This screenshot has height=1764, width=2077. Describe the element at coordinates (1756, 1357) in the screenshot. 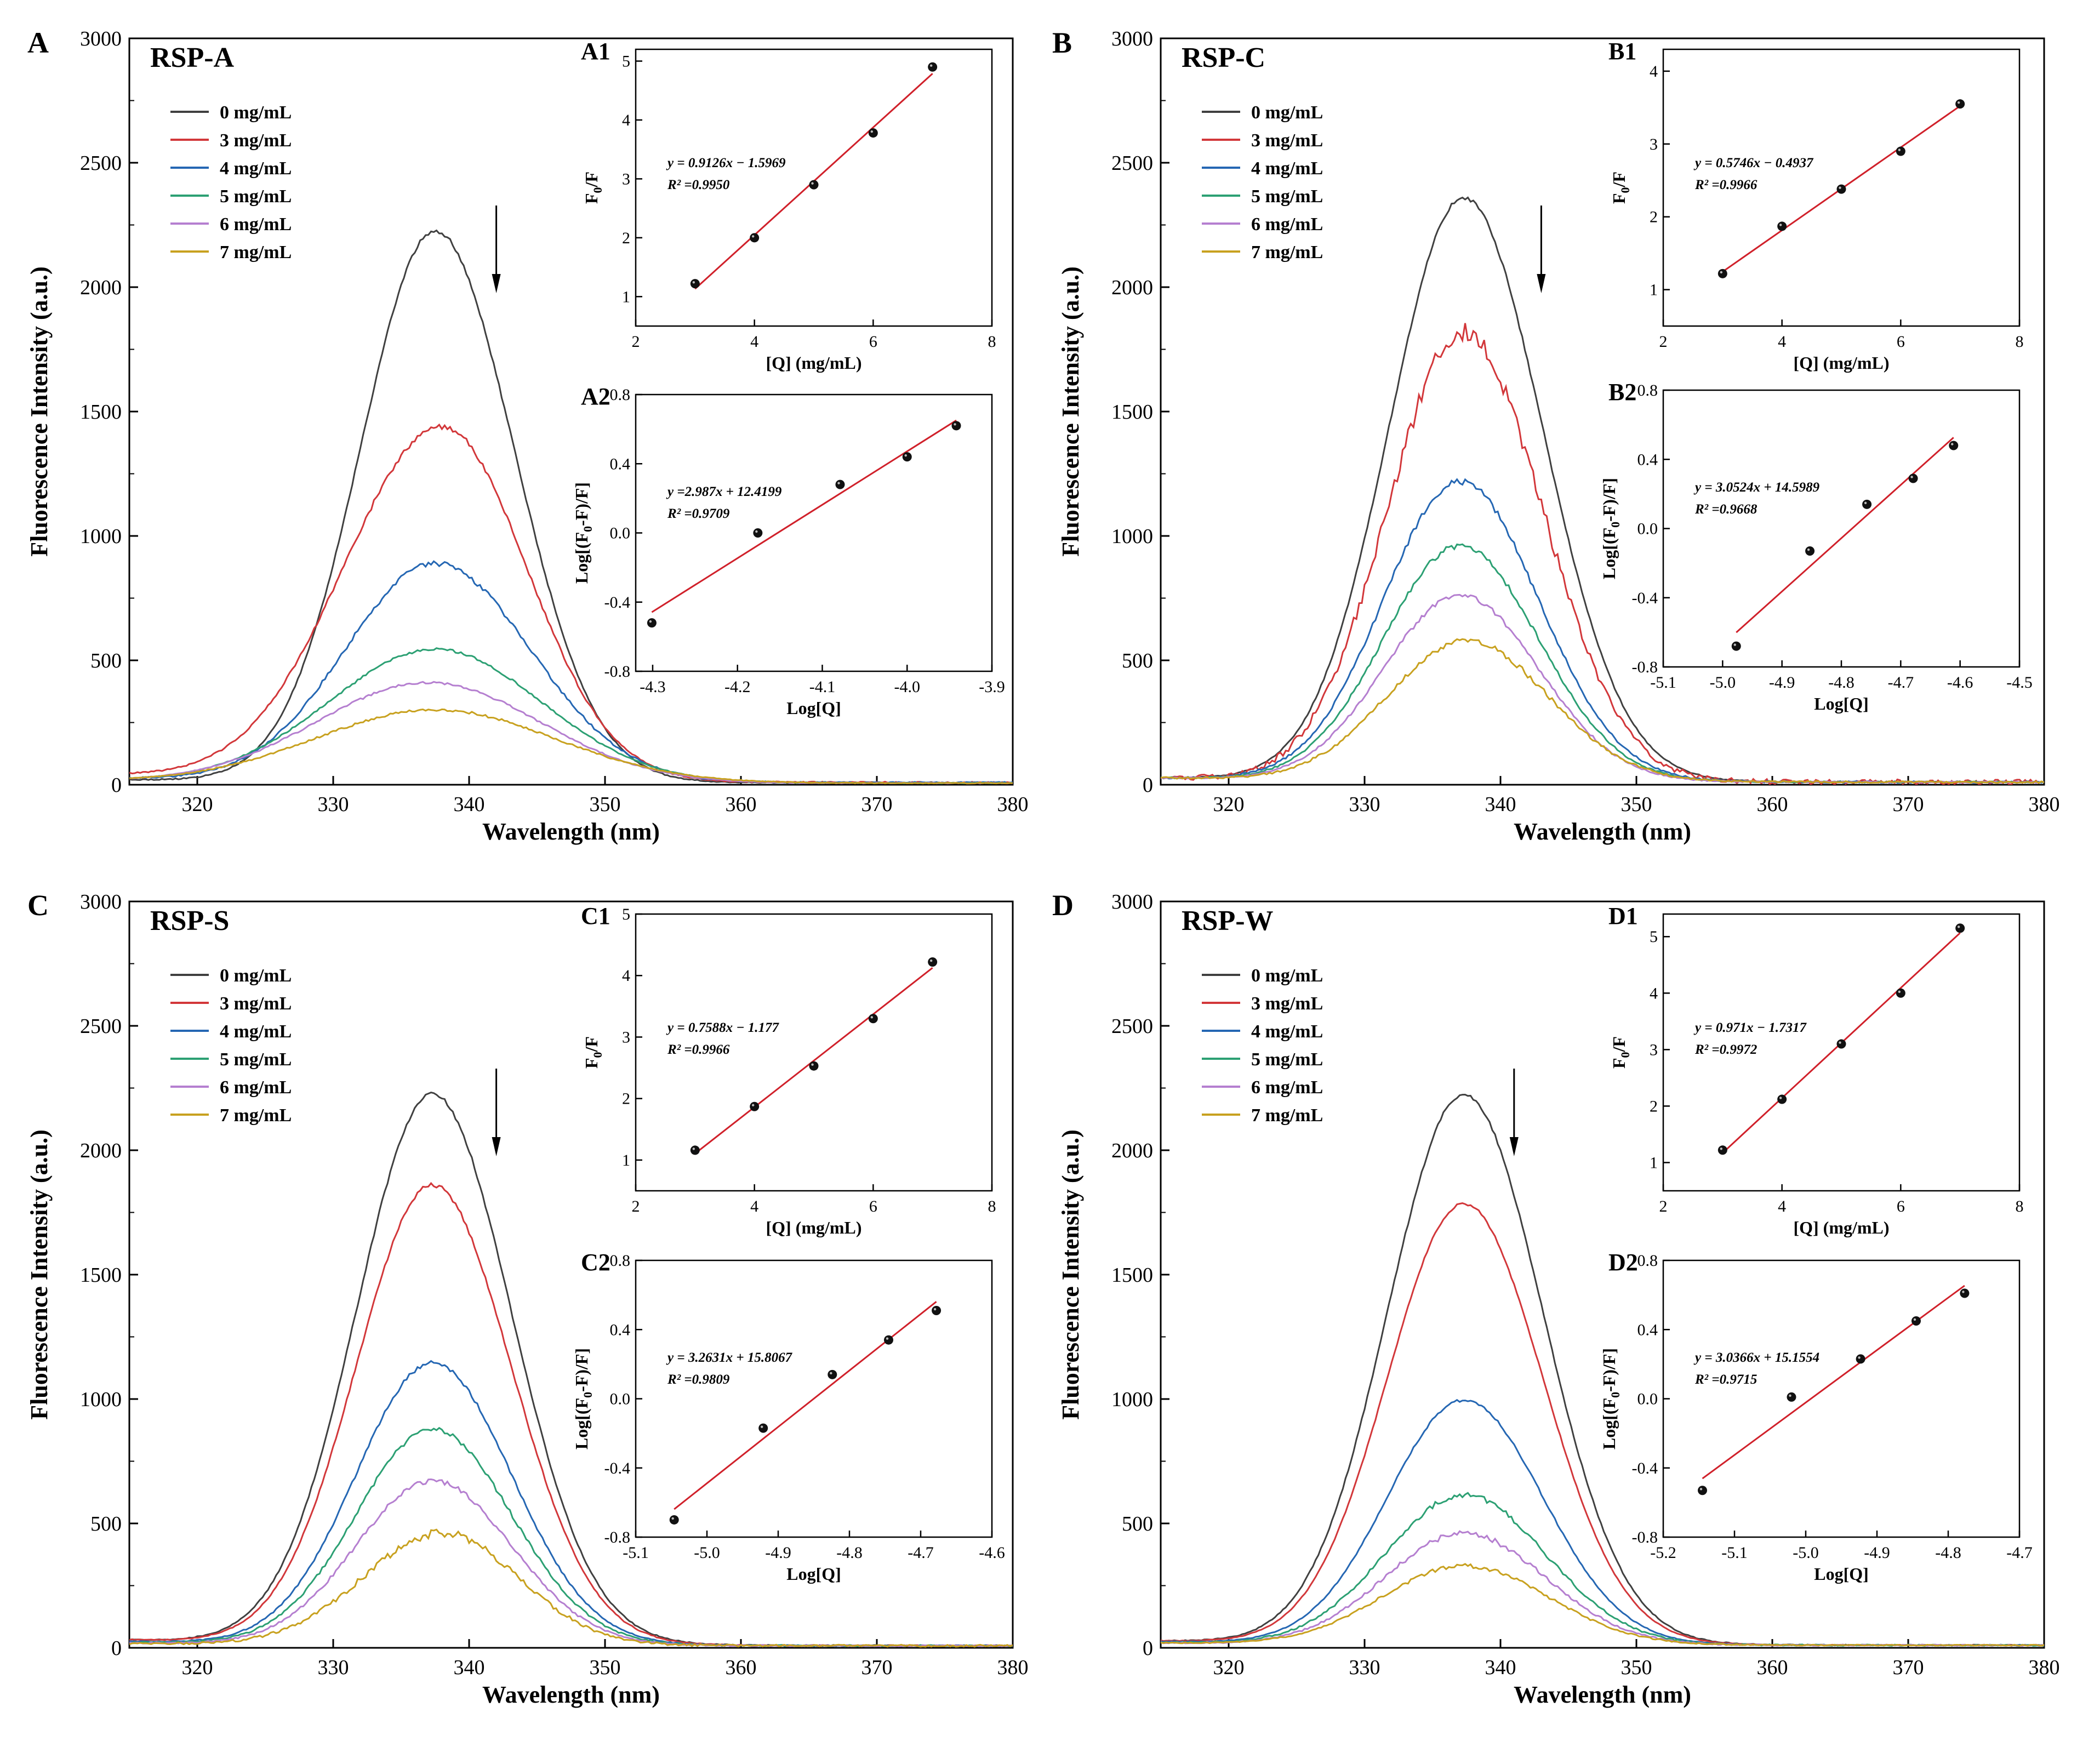

I see `fit-equation: y = 3.0366x + 15.1554` at that location.